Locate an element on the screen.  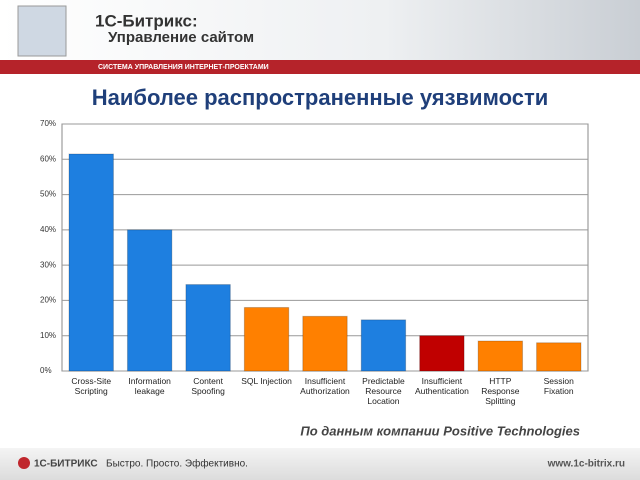
x-tick-label: SQL Injection is located at coordinates (266, 381).